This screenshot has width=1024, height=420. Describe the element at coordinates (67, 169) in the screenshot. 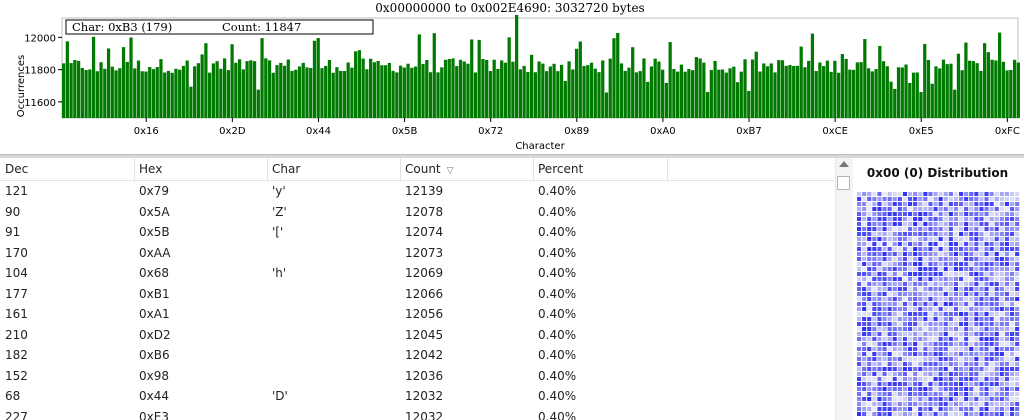

I see `column-header-dec: Dec` at that location.